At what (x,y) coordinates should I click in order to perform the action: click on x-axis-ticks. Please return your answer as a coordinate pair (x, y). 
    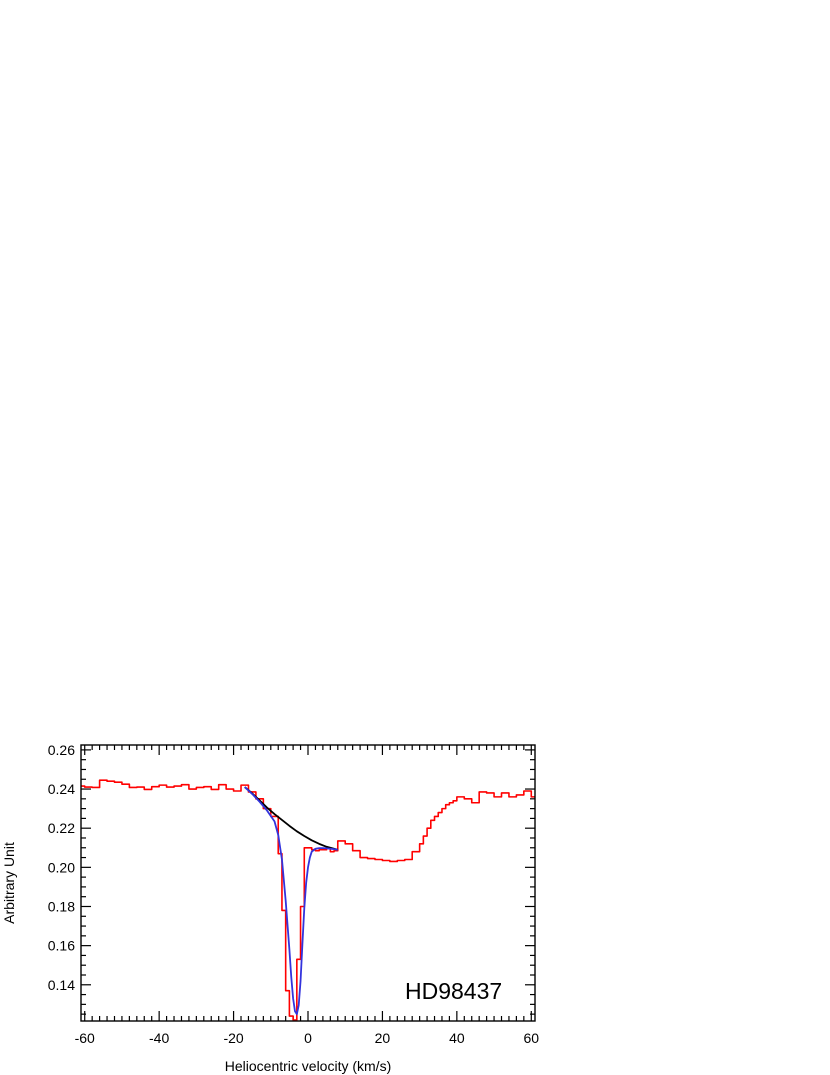
    Looking at the image, I should click on (308, 883).